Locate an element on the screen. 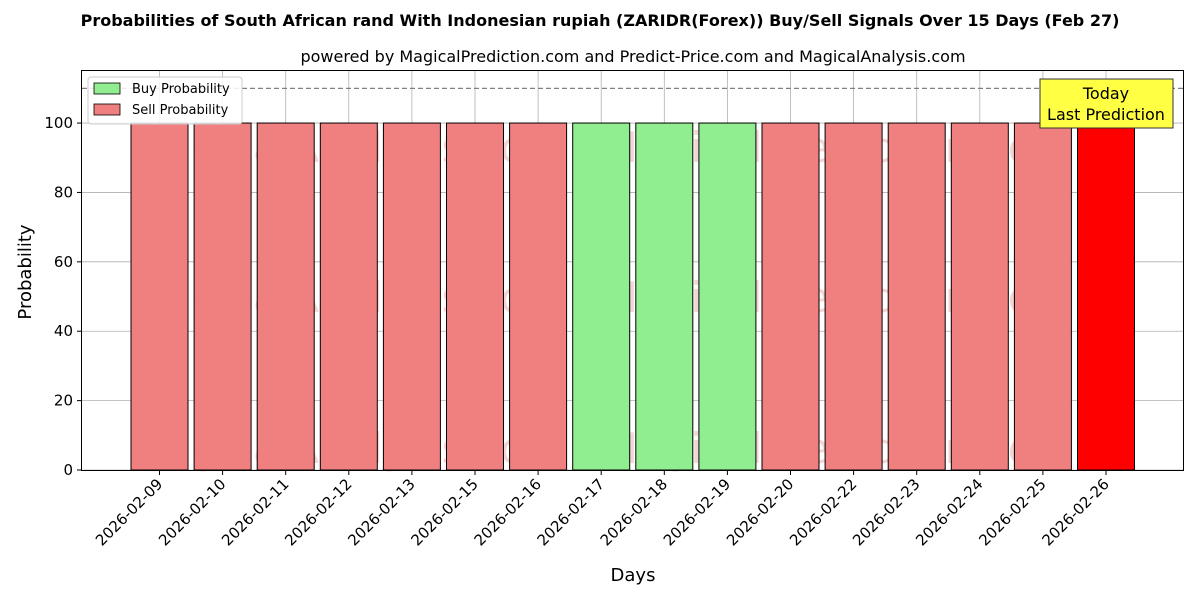 This screenshot has height=600, width=1200. legend: Buy Probability Sell Probability is located at coordinates (165, 100).